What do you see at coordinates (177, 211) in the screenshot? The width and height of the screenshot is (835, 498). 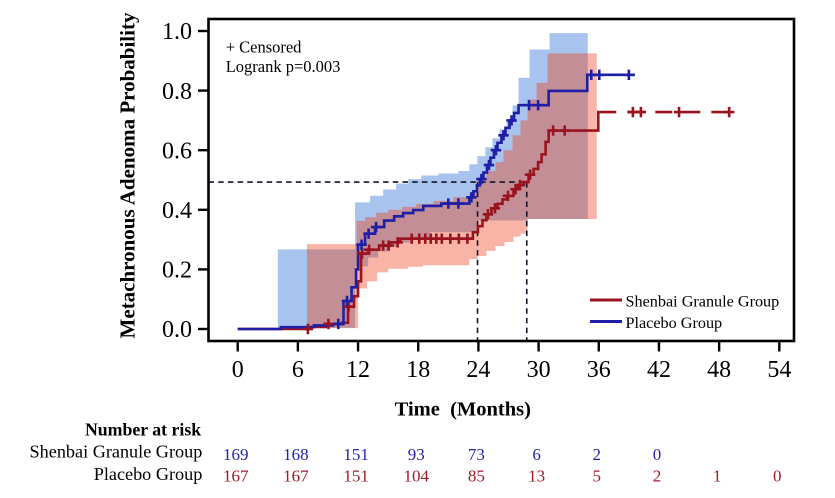 I see `svg-text: 0.4` at bounding box center [177, 211].